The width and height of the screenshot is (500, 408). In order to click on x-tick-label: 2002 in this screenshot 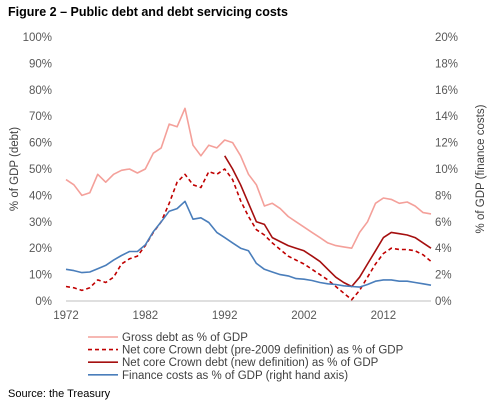, I will do `click(304, 316)`.